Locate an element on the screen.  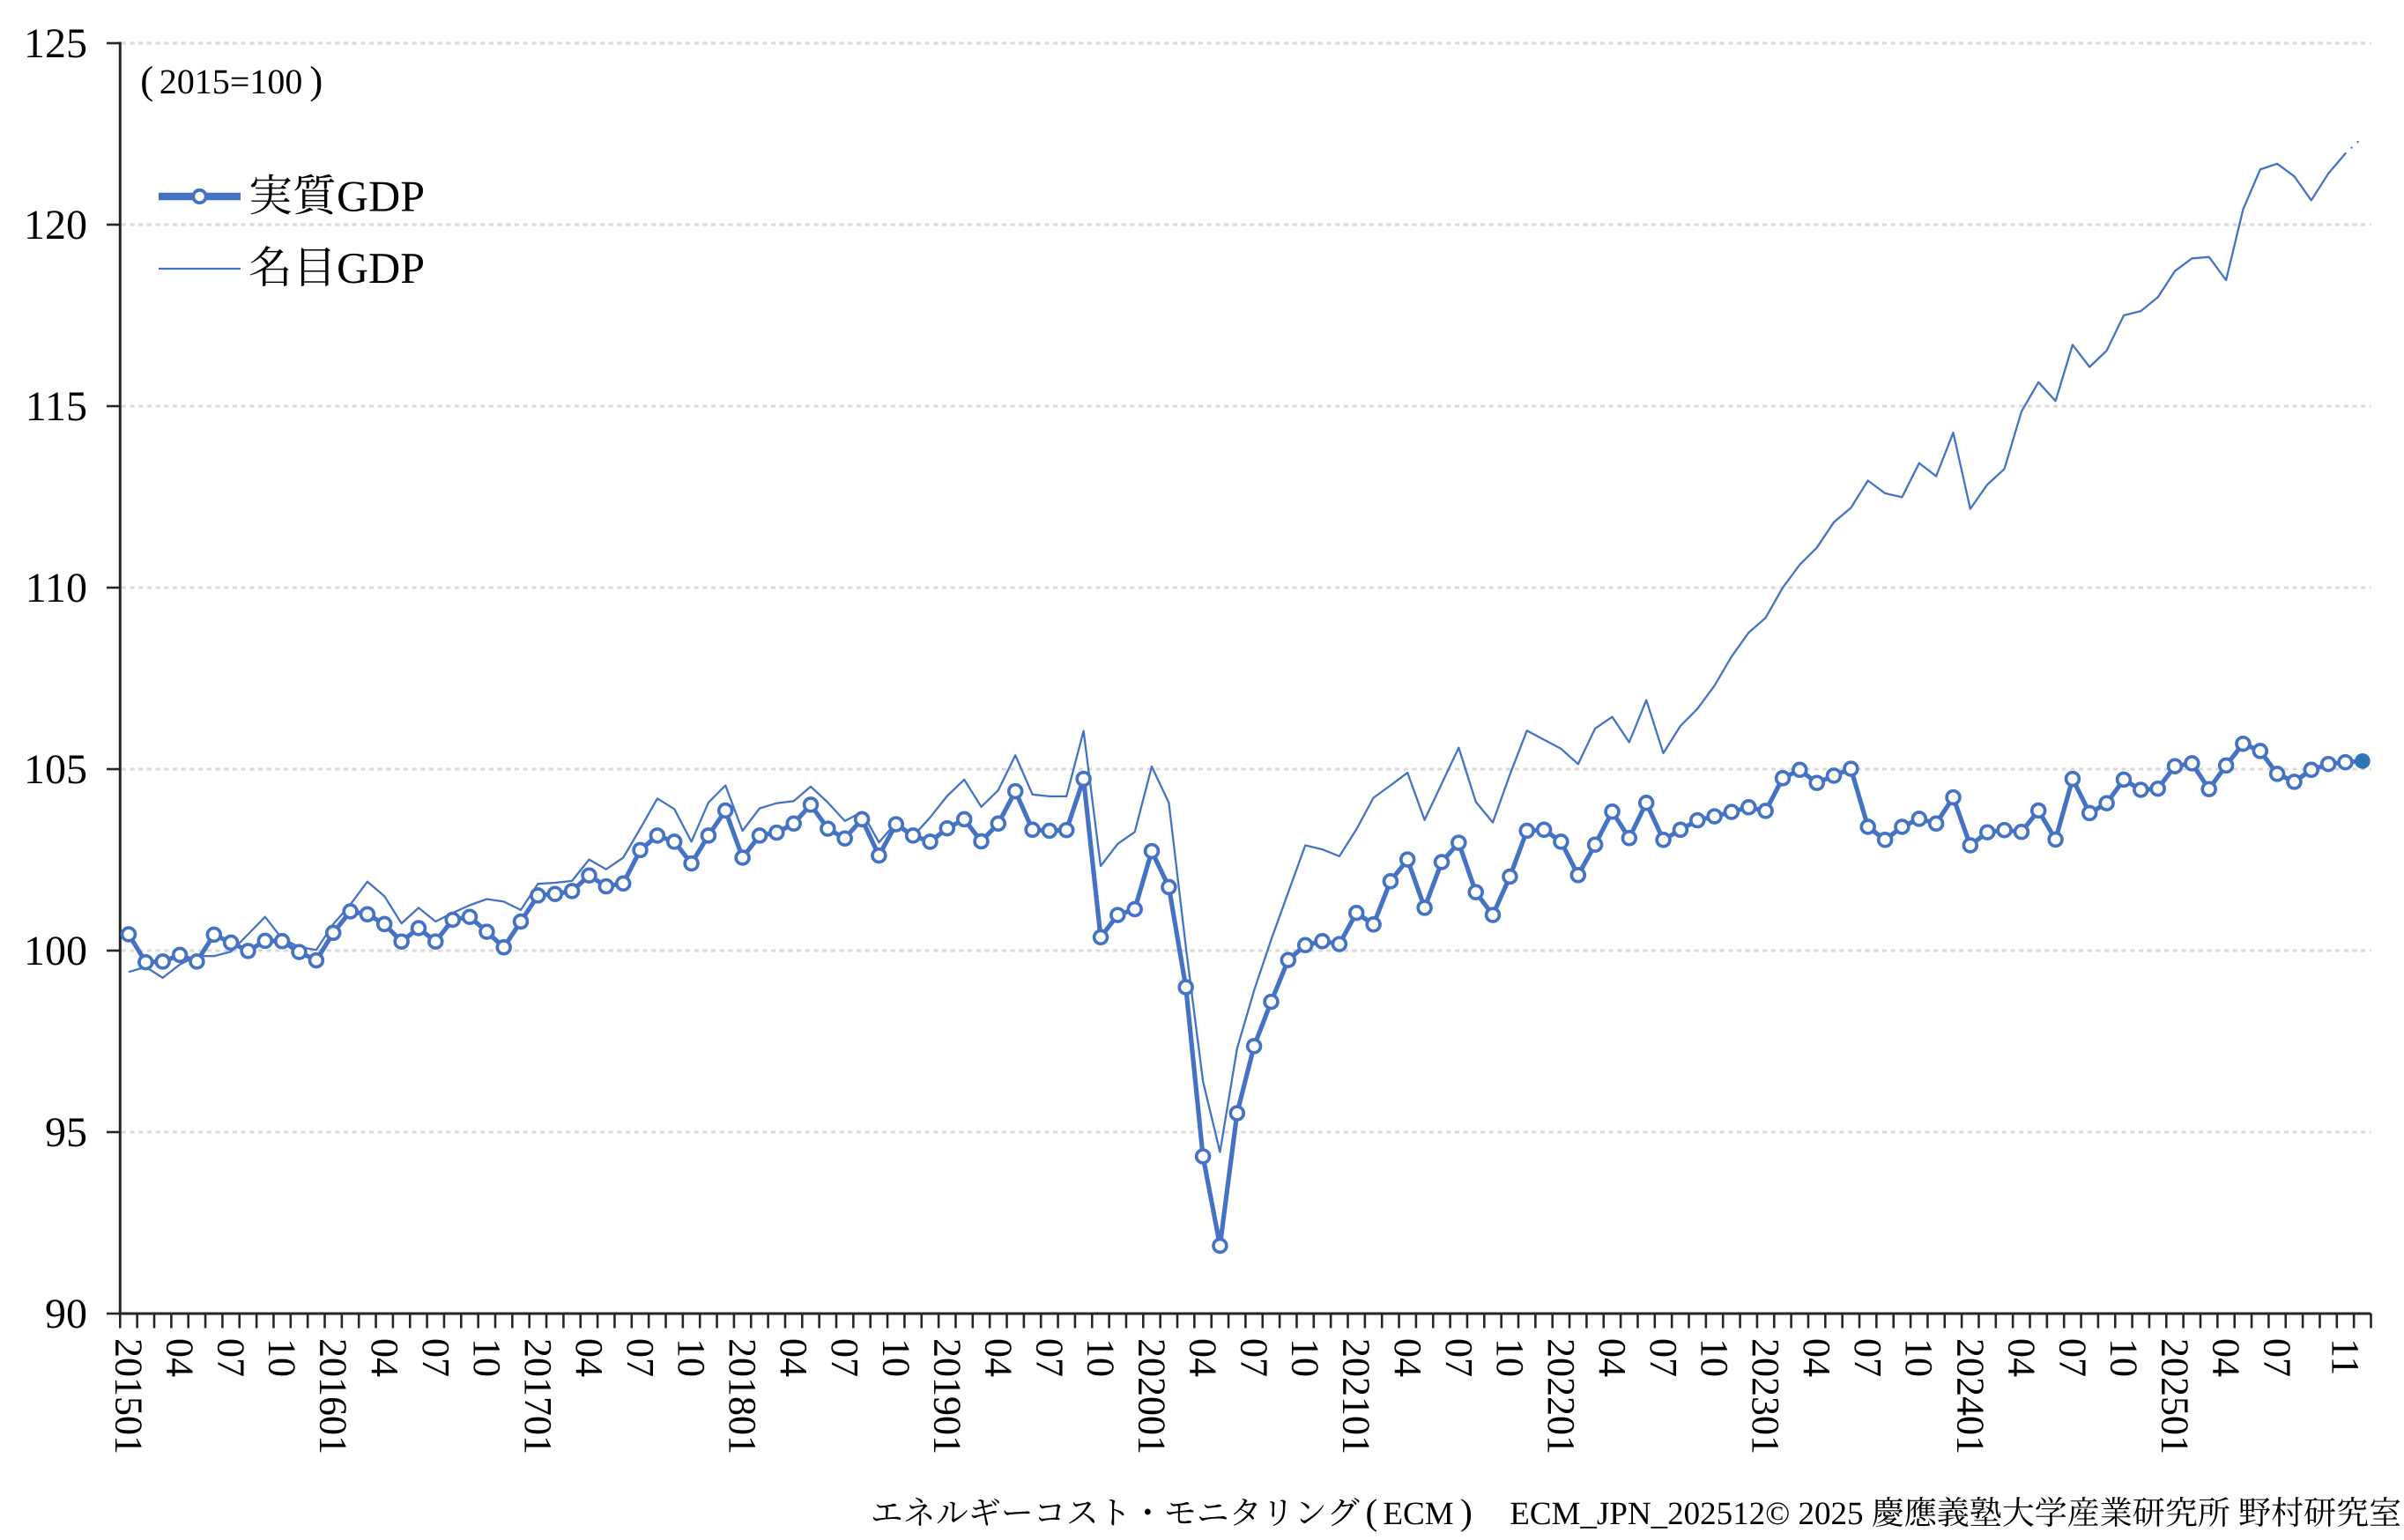
svg-text: 110 is located at coordinates (57, 588).